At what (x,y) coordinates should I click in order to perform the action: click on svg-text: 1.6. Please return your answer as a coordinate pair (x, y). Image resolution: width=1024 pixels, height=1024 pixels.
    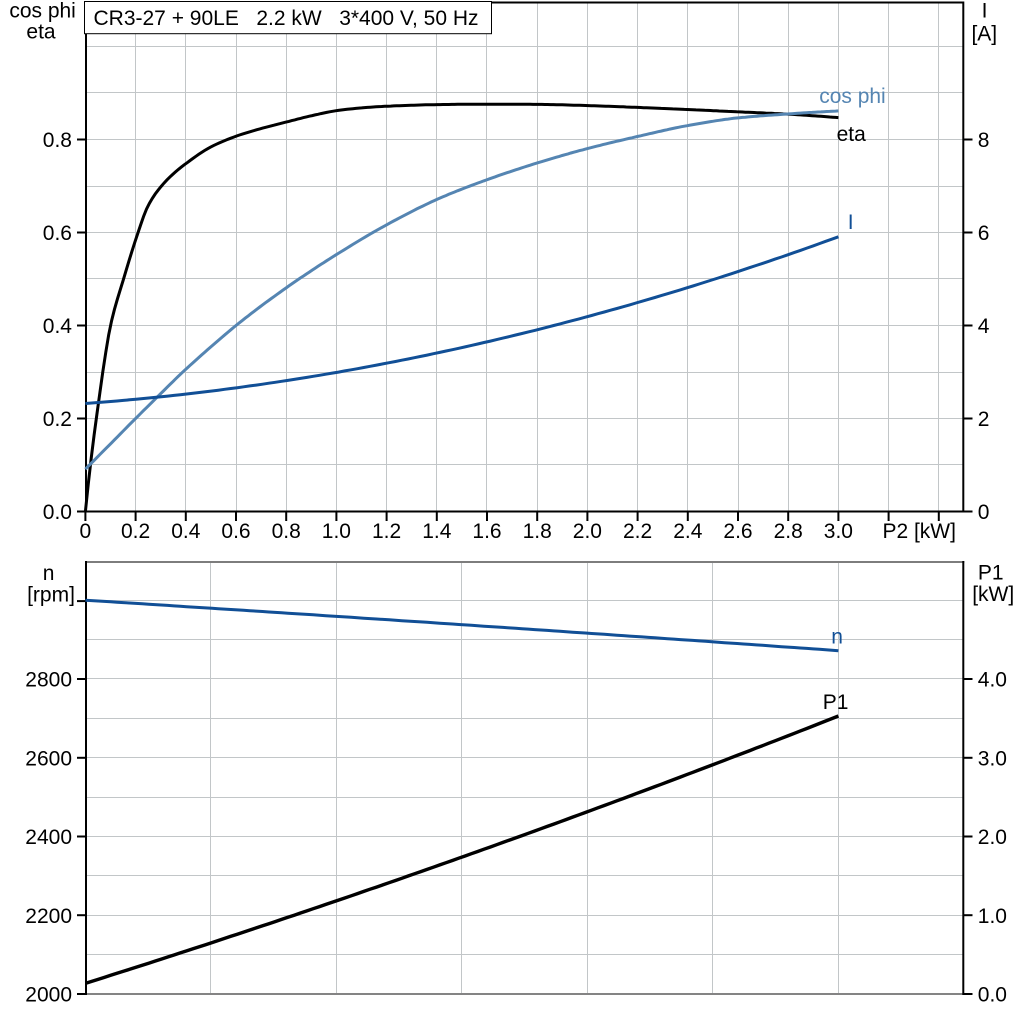
    Looking at the image, I should click on (486, 531).